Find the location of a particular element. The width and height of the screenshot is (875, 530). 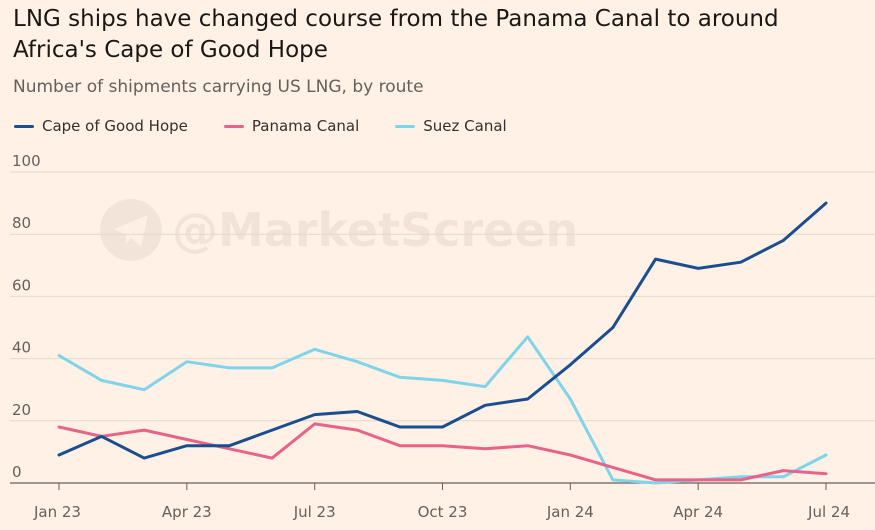

watermark-text: @MarketScreen is located at coordinates (375, 230).